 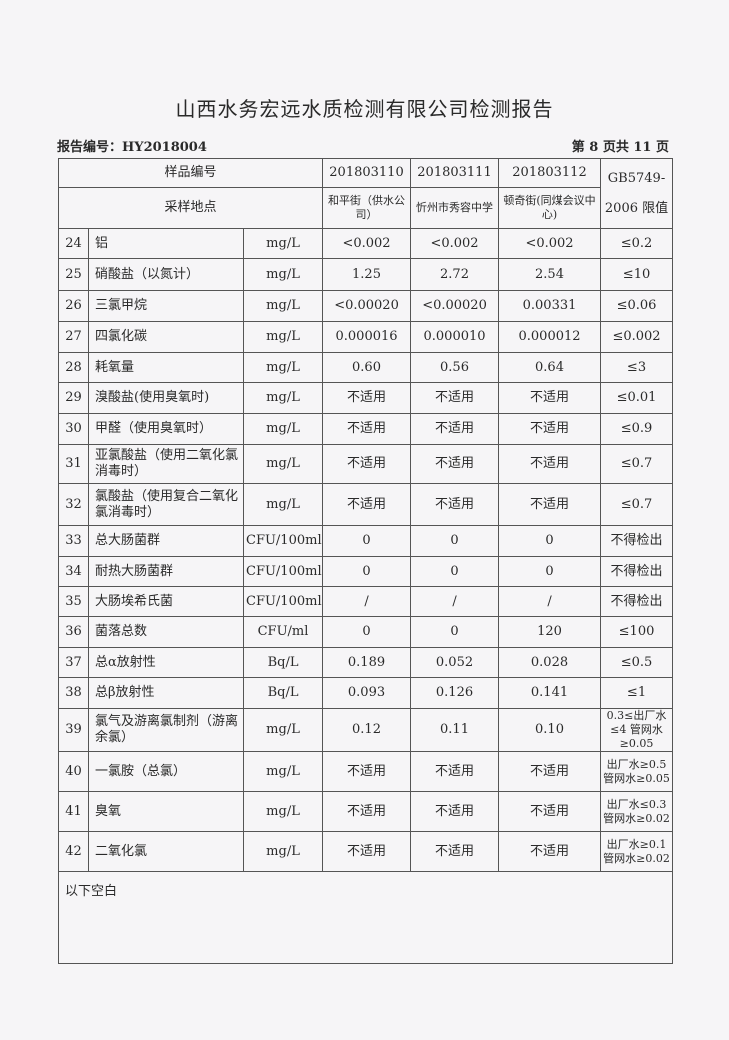 I want to click on table-row: 35 大肠埃希氏菌 CFU/100ml / / / 不得检出, so click(x=366, y=601).